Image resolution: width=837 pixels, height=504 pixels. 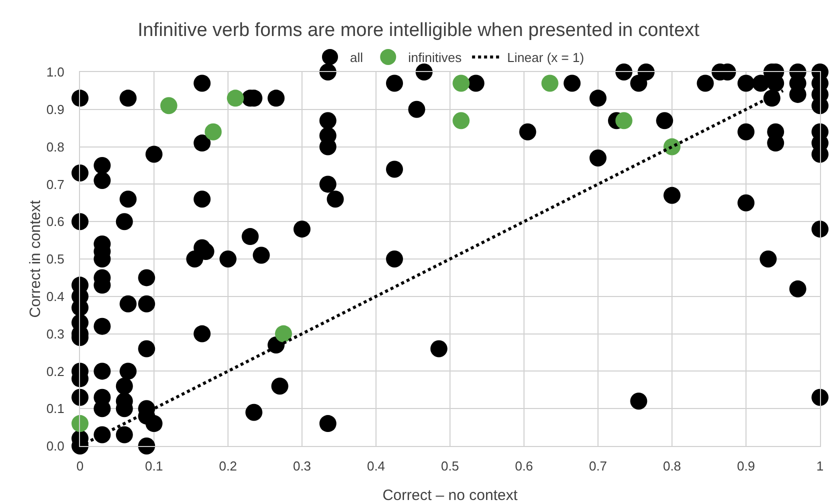 I want to click on x-tick-label: 0.1, so click(x=154, y=466).